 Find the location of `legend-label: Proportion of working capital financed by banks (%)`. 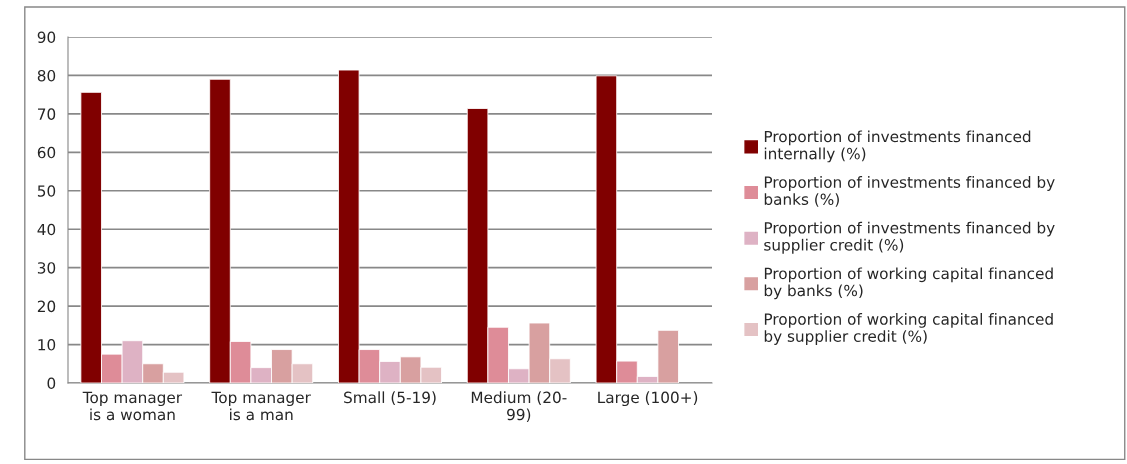

legend-label: Proportion of working capital financed by banks (%) is located at coordinates (908, 283).